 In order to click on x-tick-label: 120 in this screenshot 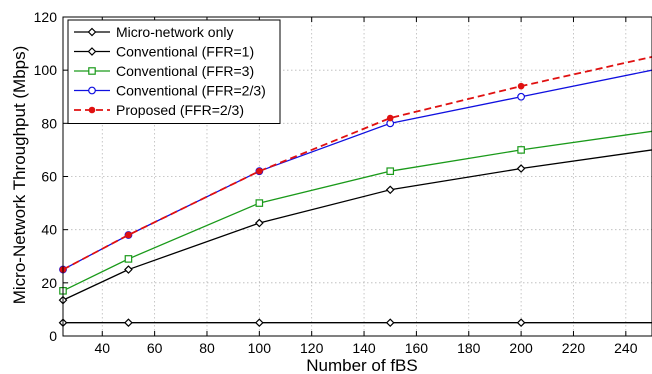, I will do `click(312, 348)`.